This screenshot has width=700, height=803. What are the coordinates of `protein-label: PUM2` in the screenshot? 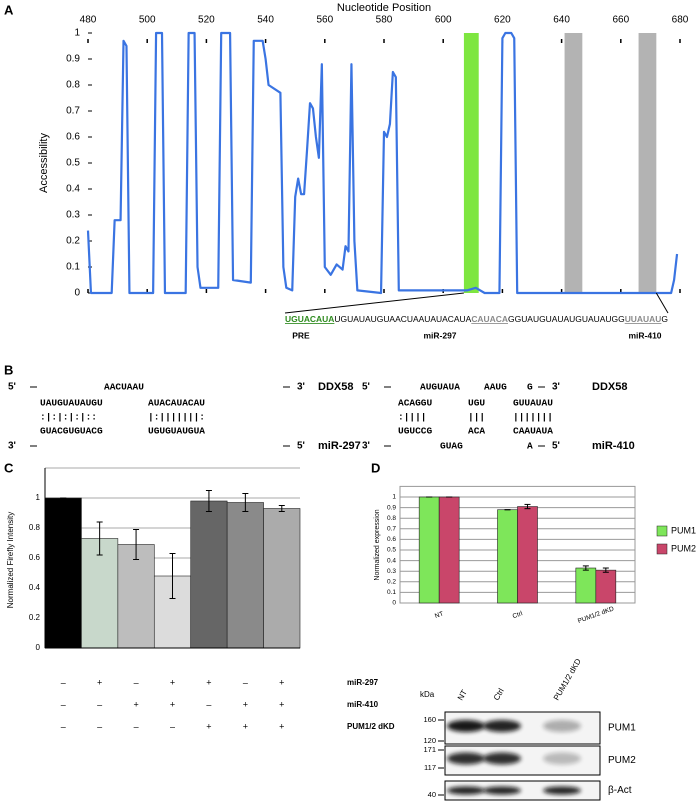 It's located at (622, 760).